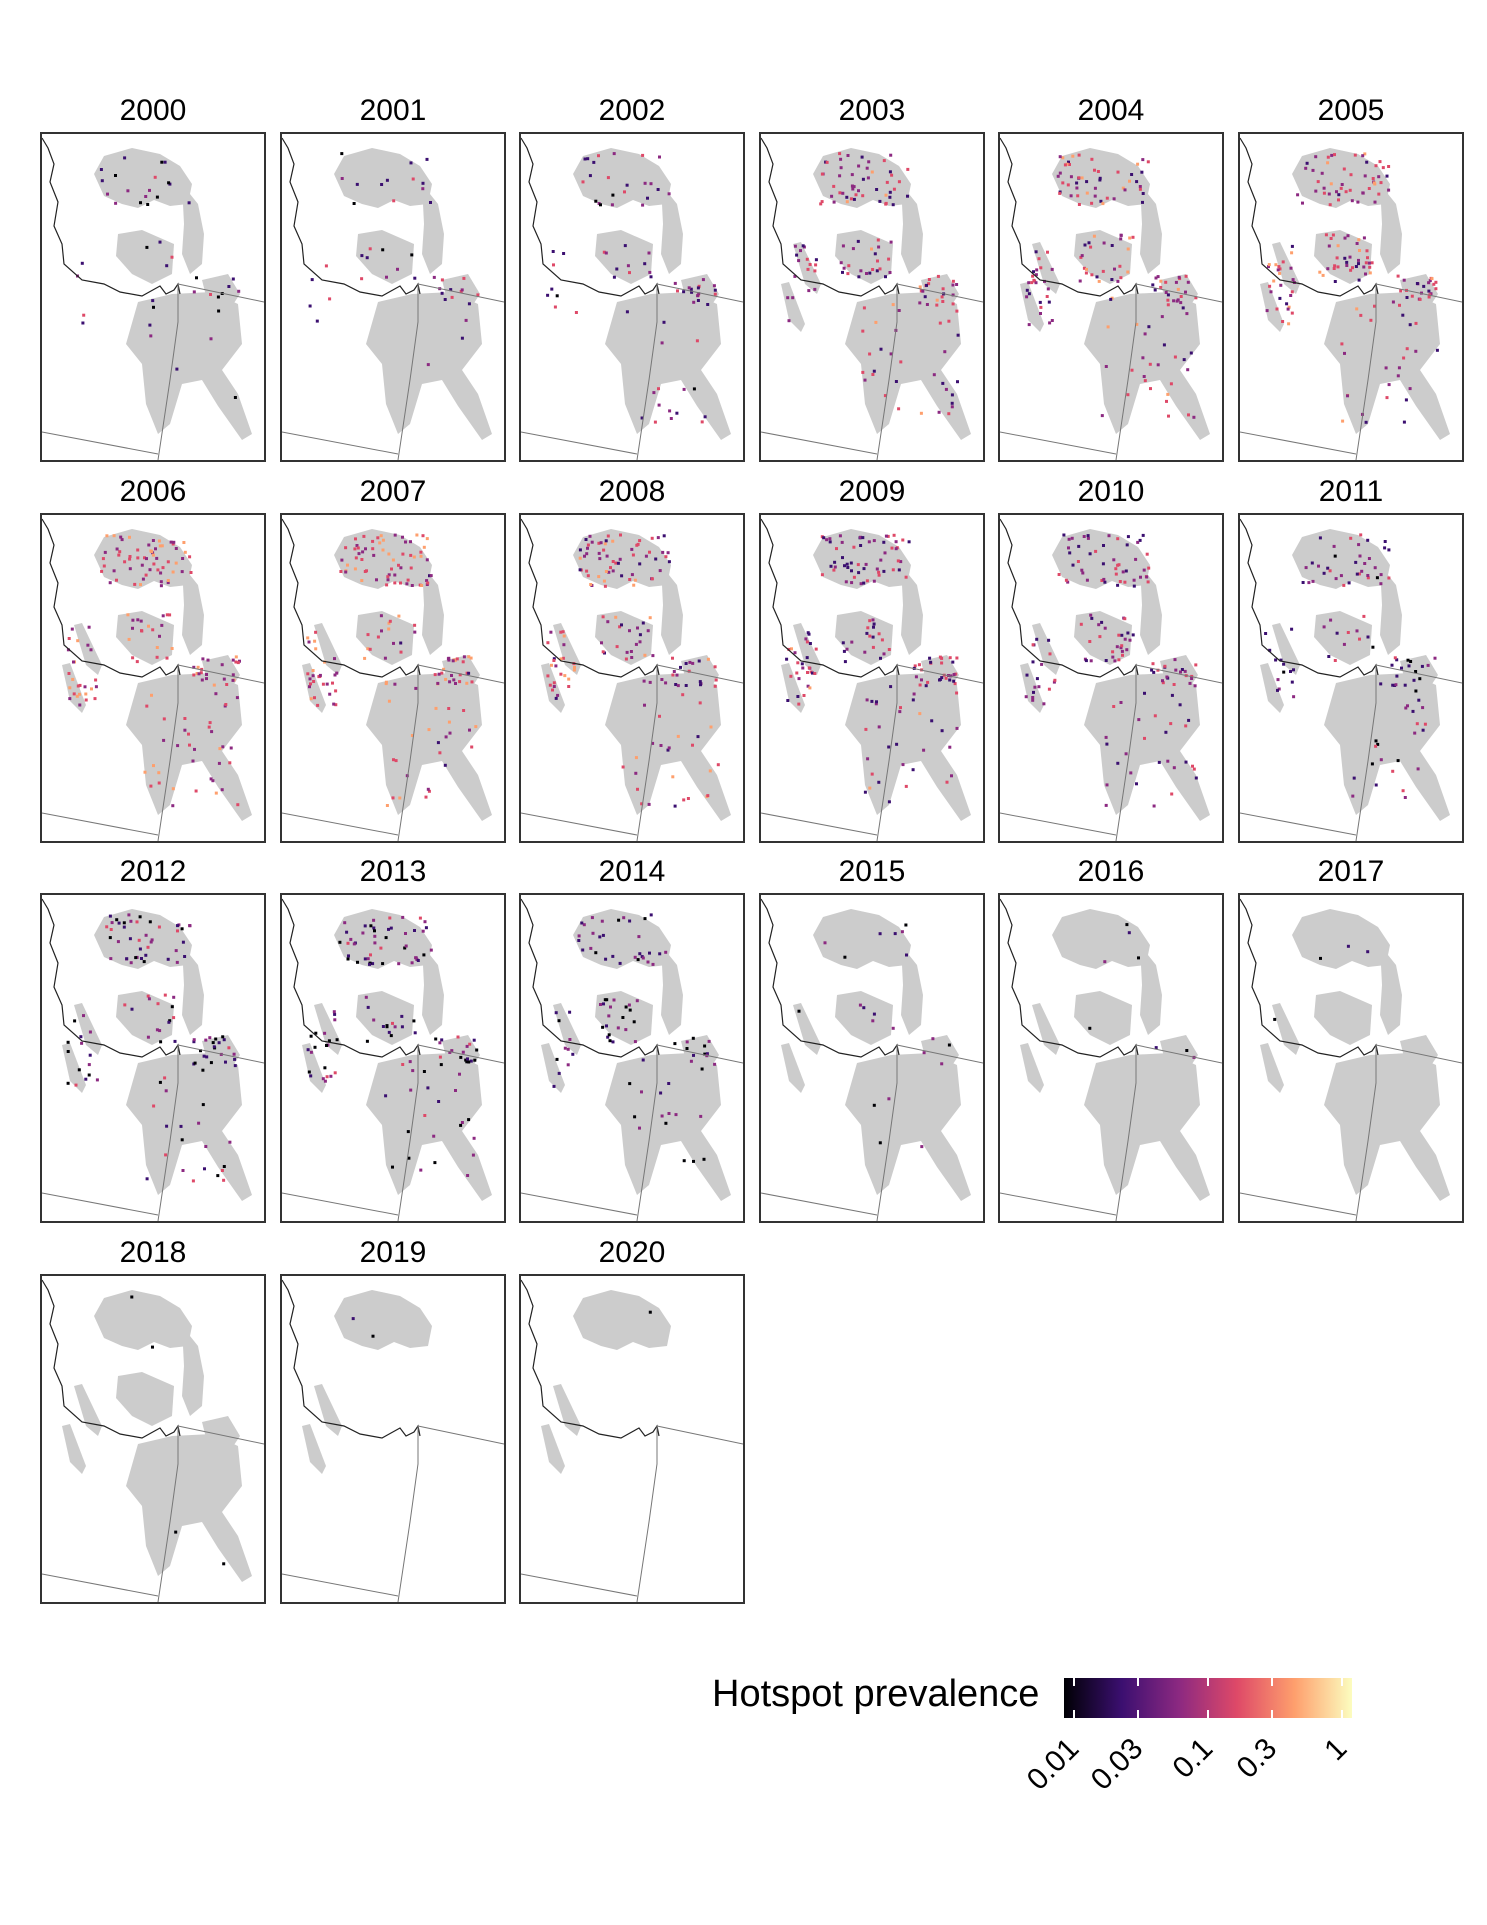 The image size is (1487, 1925). I want to click on map-panel-2009, so click(872, 678).